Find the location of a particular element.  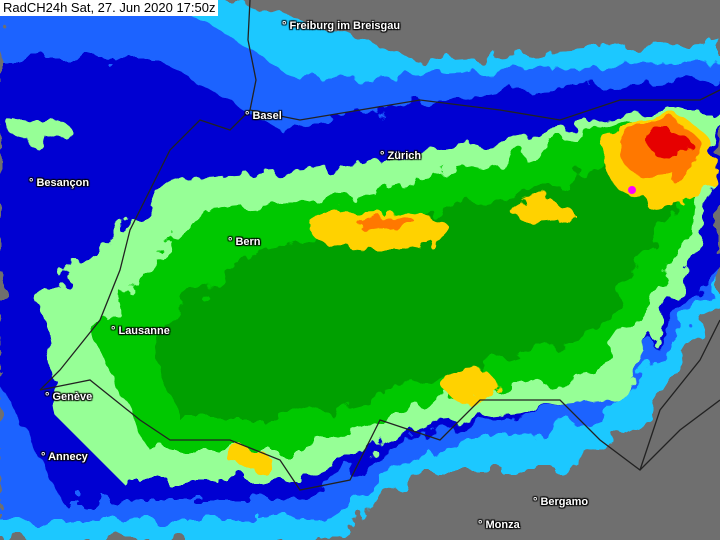

city-label-bergamo: ° Bergamo is located at coordinates (561, 502).